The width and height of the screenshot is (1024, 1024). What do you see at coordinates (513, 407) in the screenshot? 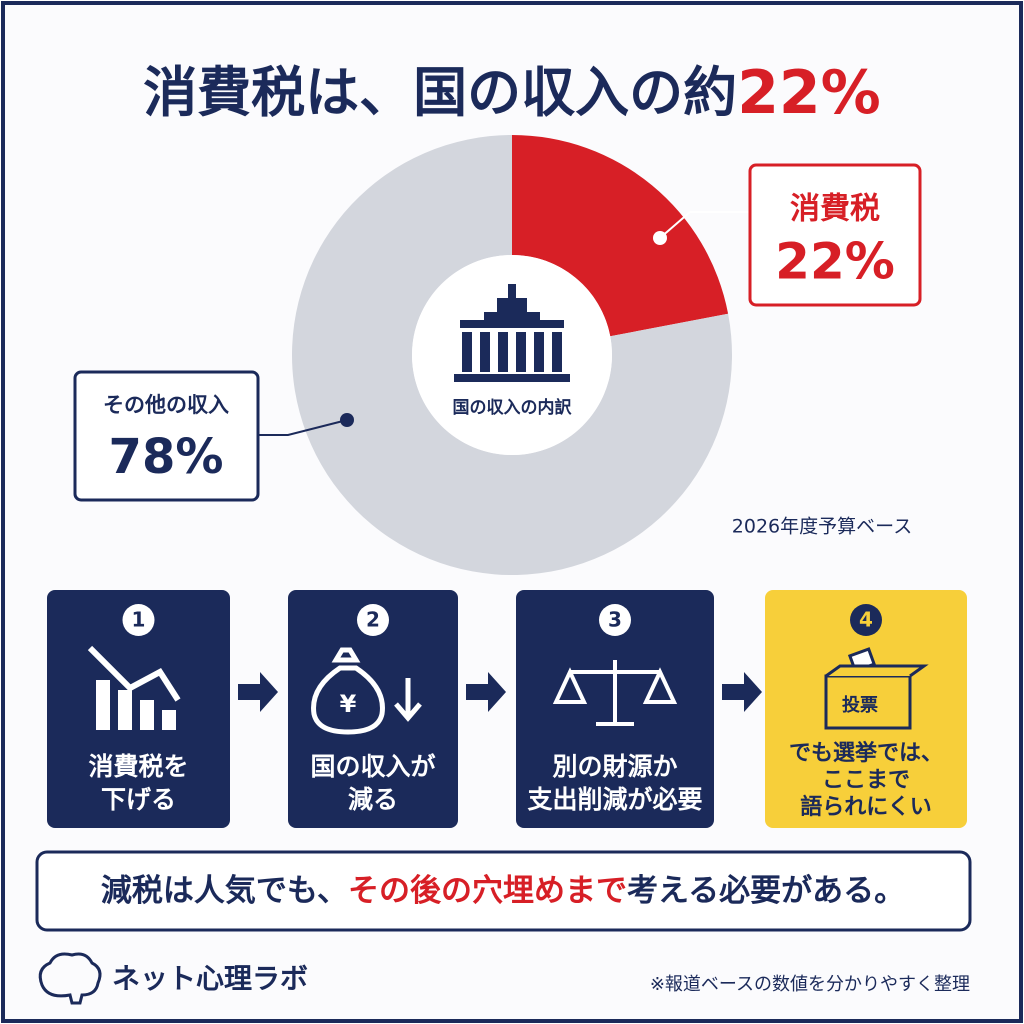
I see `center-label: 国の収入の内訳` at bounding box center [513, 407].